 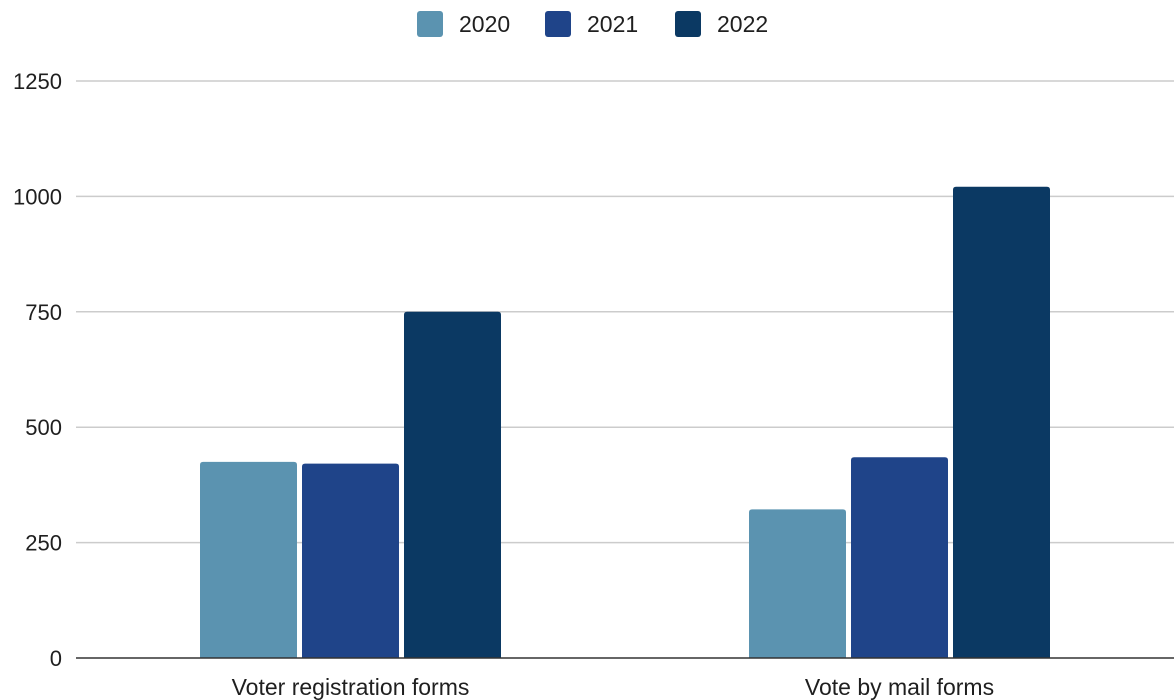 I want to click on y-tick-label: 0, so click(x=56, y=658).